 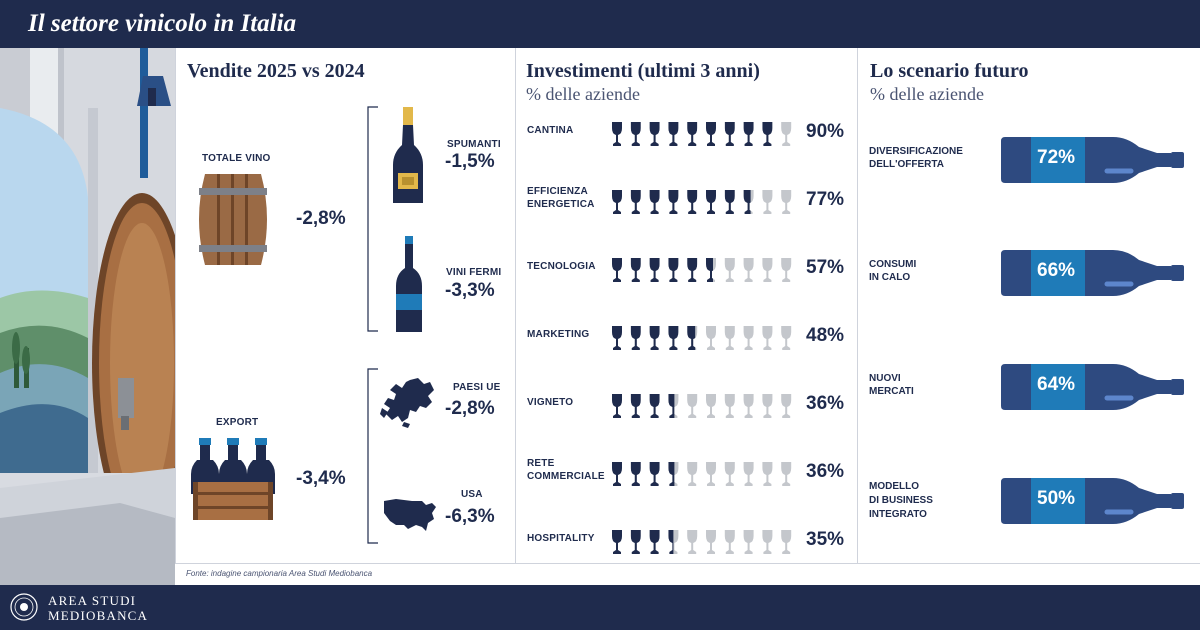 What do you see at coordinates (474, 144) in the screenshot?
I see `spumanti-label: SPUMANTI` at bounding box center [474, 144].